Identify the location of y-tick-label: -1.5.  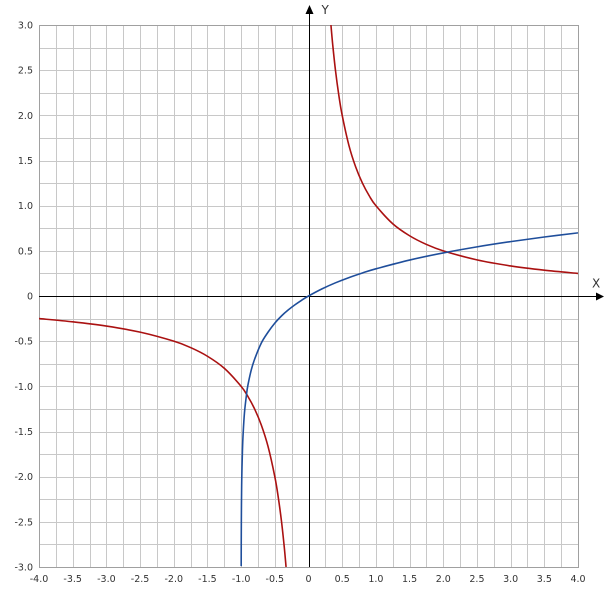
(23, 432).